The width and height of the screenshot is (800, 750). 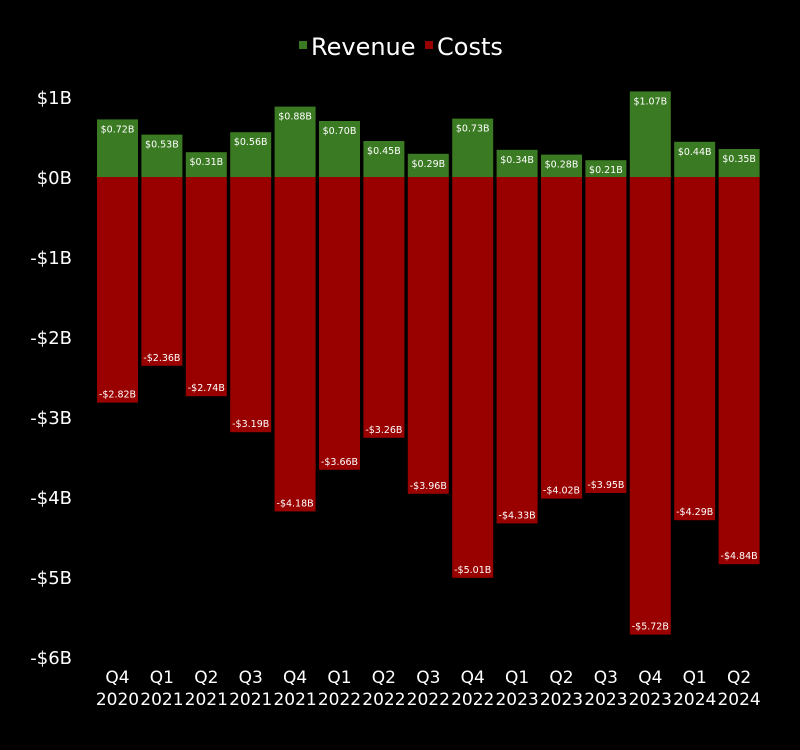 I want to click on costs-data-label: -$4.29B, so click(x=694, y=512).